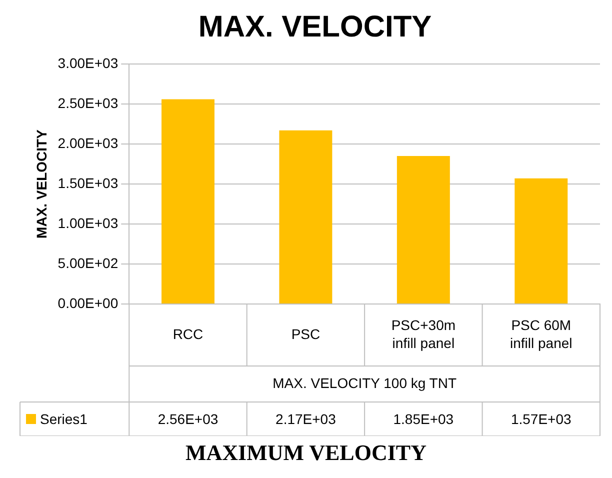 Image resolution: width=612 pixels, height=478 pixels. I want to click on y-tick-label: 0.00E+00, so click(88, 302).